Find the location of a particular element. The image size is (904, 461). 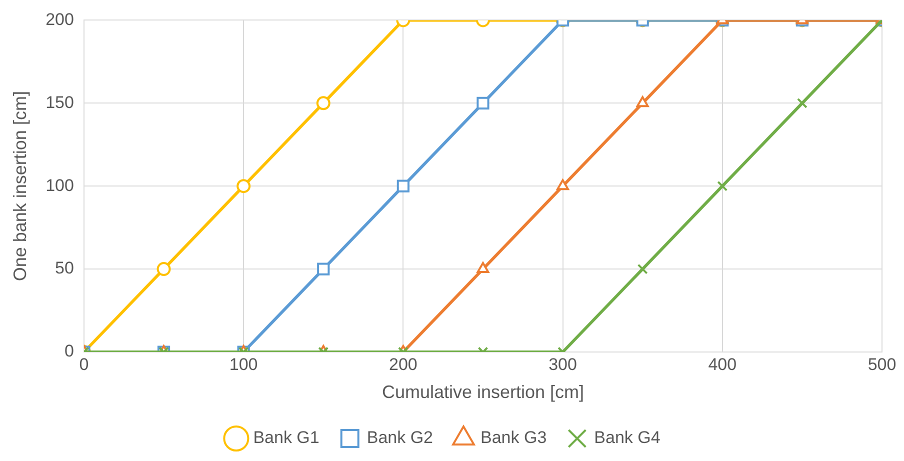

y-tick-label: 100 is located at coordinates (60, 185).